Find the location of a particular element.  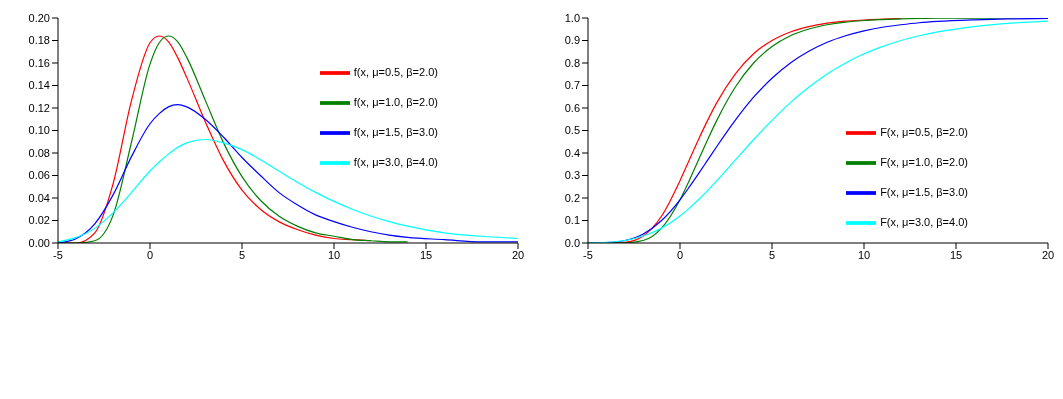

y-tick-label: 1.0 is located at coordinates (572, 17).